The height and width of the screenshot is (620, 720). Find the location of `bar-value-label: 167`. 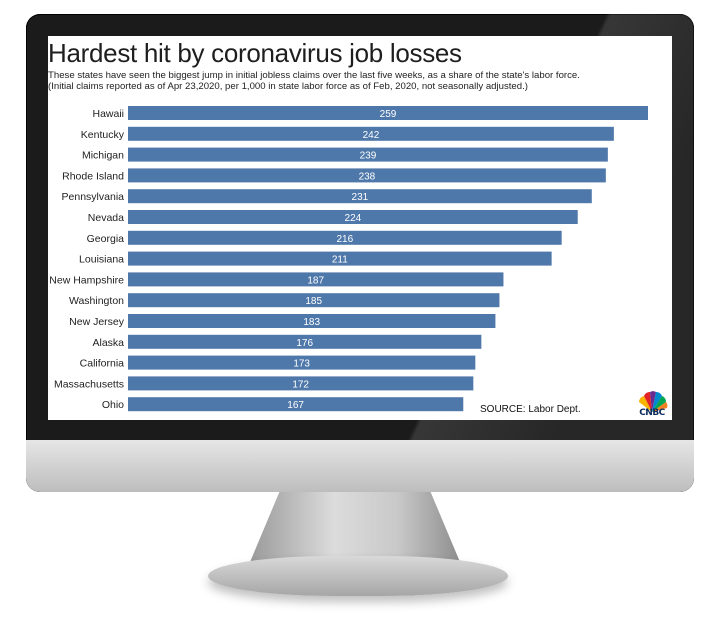

bar-value-label: 167 is located at coordinates (295, 405).